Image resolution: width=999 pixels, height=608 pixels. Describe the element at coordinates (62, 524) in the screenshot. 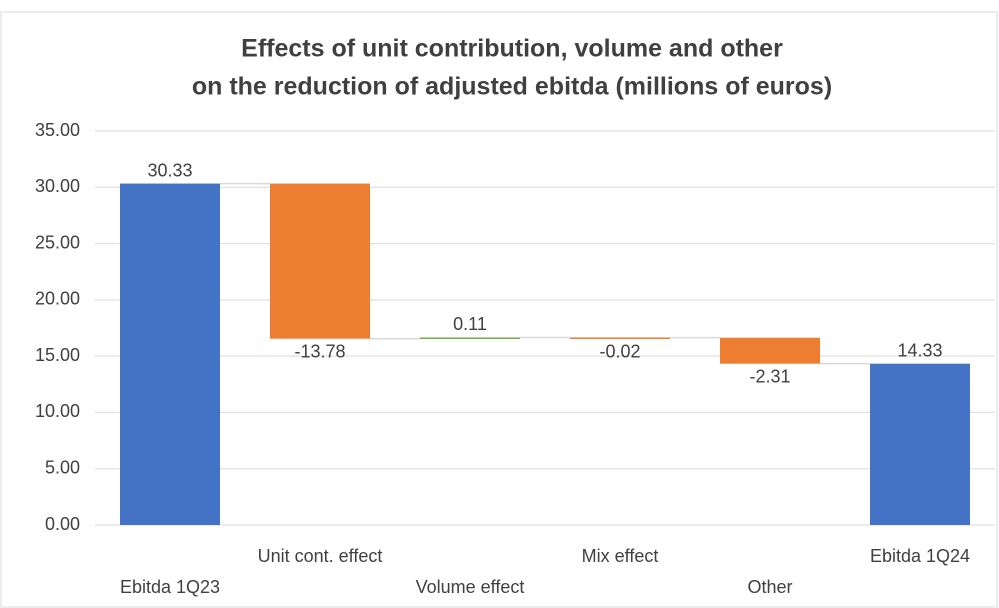

I see `y-tick-label: 0.00` at that location.